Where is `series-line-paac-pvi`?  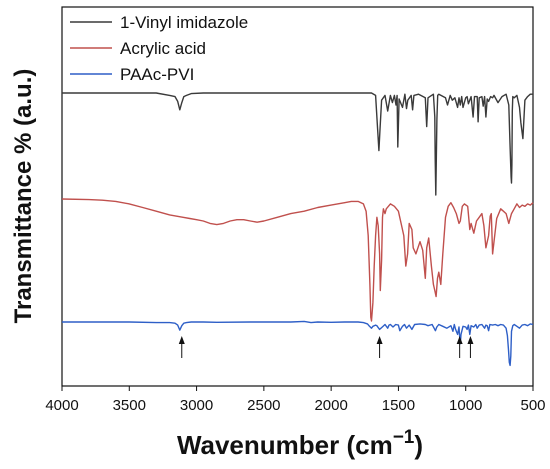
series-line-paac-pvi is located at coordinates (298, 343).